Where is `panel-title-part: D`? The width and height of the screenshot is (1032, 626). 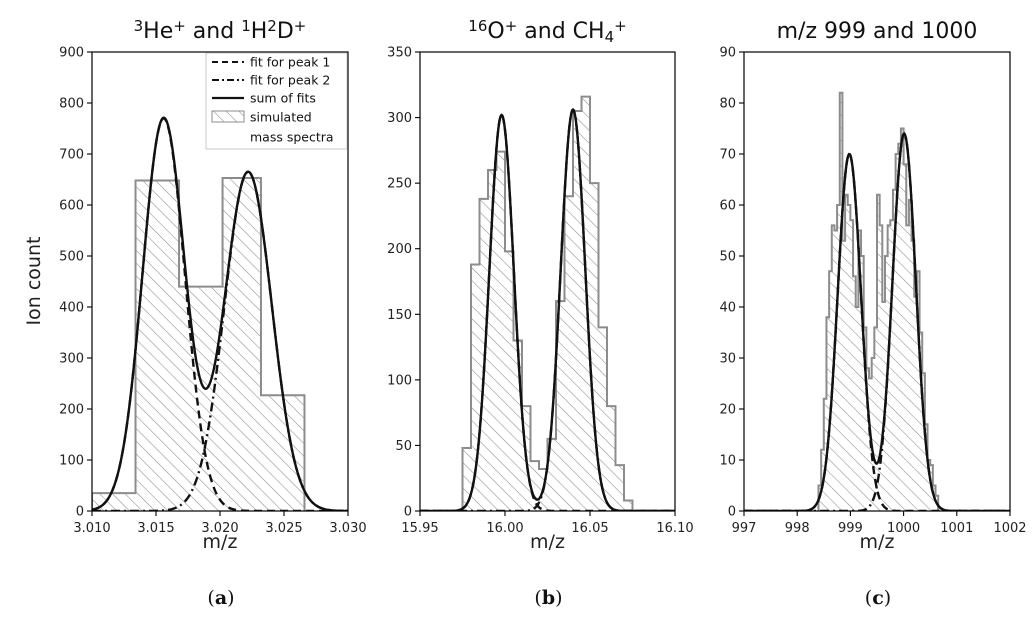 panel-title-part: D is located at coordinates (285, 31).